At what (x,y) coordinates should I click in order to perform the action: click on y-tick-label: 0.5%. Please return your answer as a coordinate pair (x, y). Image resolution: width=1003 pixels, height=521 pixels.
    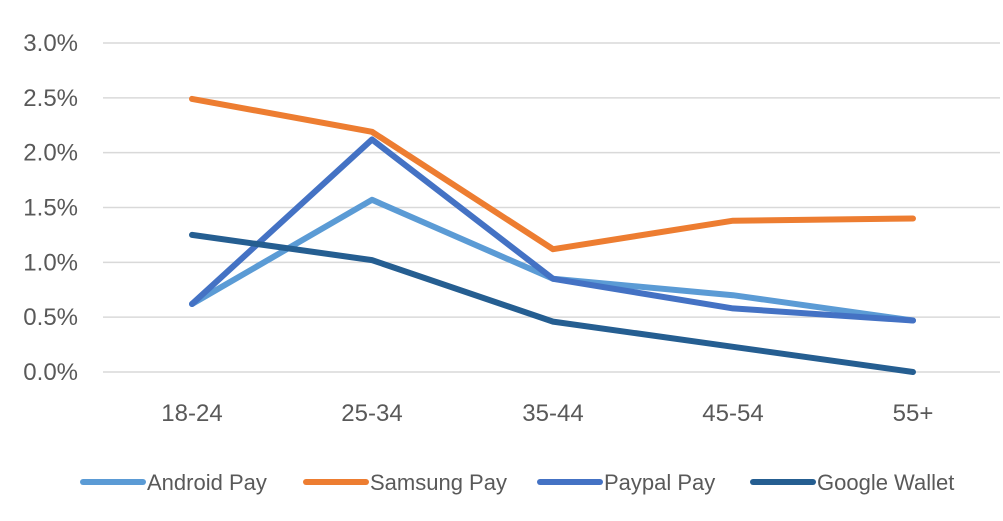
    Looking at the image, I should click on (50, 317).